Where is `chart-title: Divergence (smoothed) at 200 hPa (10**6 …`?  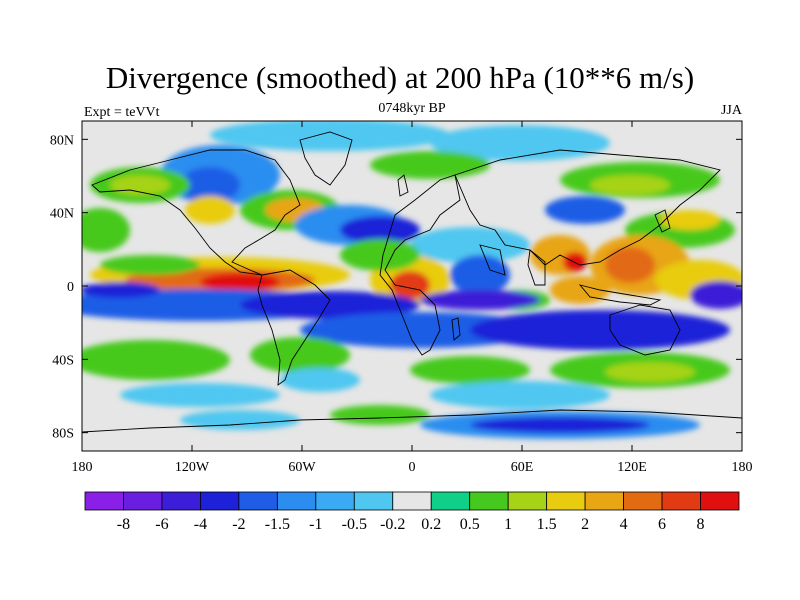 chart-title: Divergence (smoothed) at 200 hPa (10**6 … is located at coordinates (400, 77).